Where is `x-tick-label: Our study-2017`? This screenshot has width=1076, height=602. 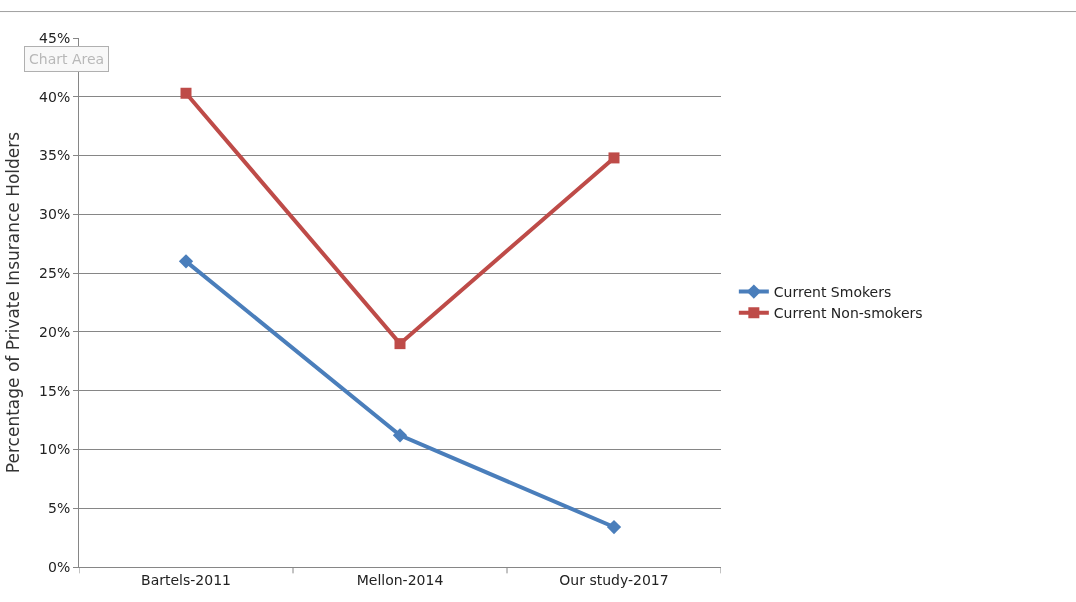
x-tick-label: Our study-2017 is located at coordinates (614, 579).